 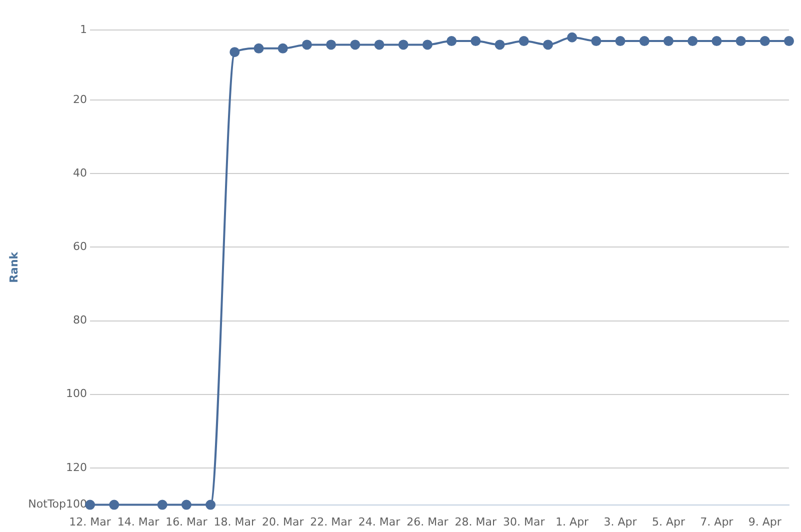 What do you see at coordinates (77, 393) in the screenshot?
I see `y-tick-label: 100` at bounding box center [77, 393].